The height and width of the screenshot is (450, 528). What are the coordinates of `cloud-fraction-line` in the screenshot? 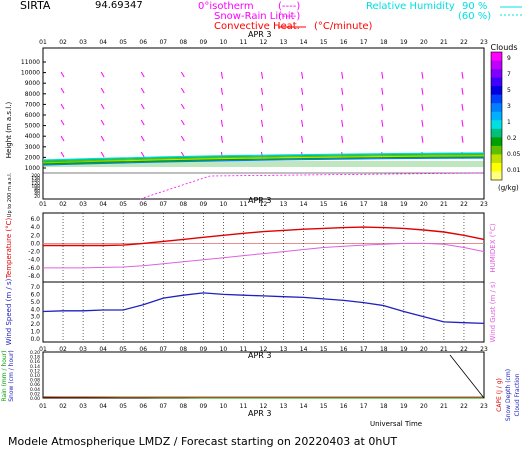 It's located at (467, 376).